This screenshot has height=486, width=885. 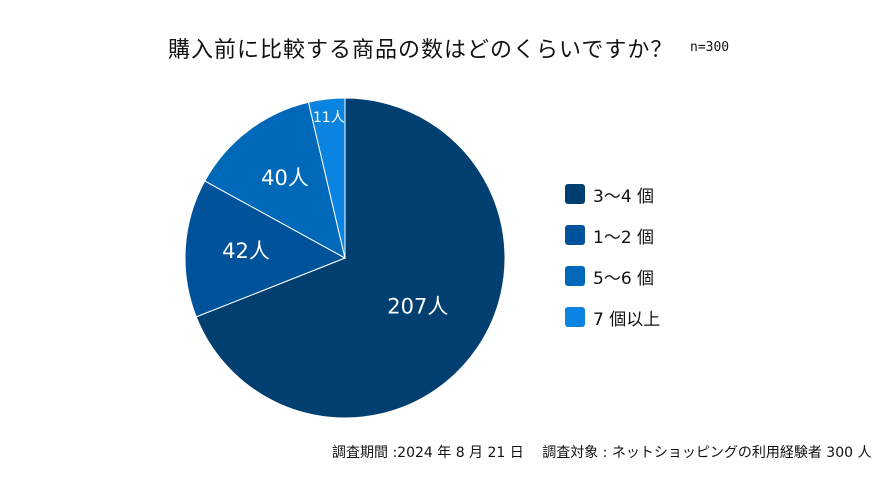 What do you see at coordinates (624, 196) in the screenshot?
I see `legend-label: 3～4 個` at bounding box center [624, 196].